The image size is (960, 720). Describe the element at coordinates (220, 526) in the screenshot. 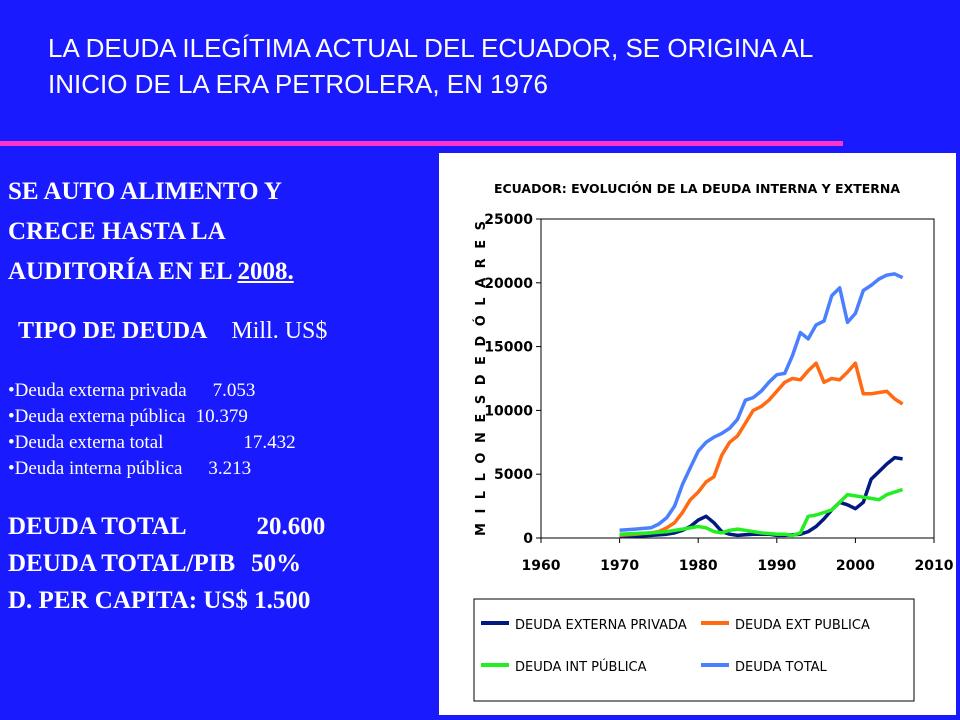

I see `total-row: DEUDA TOTAL 20.600` at that location.